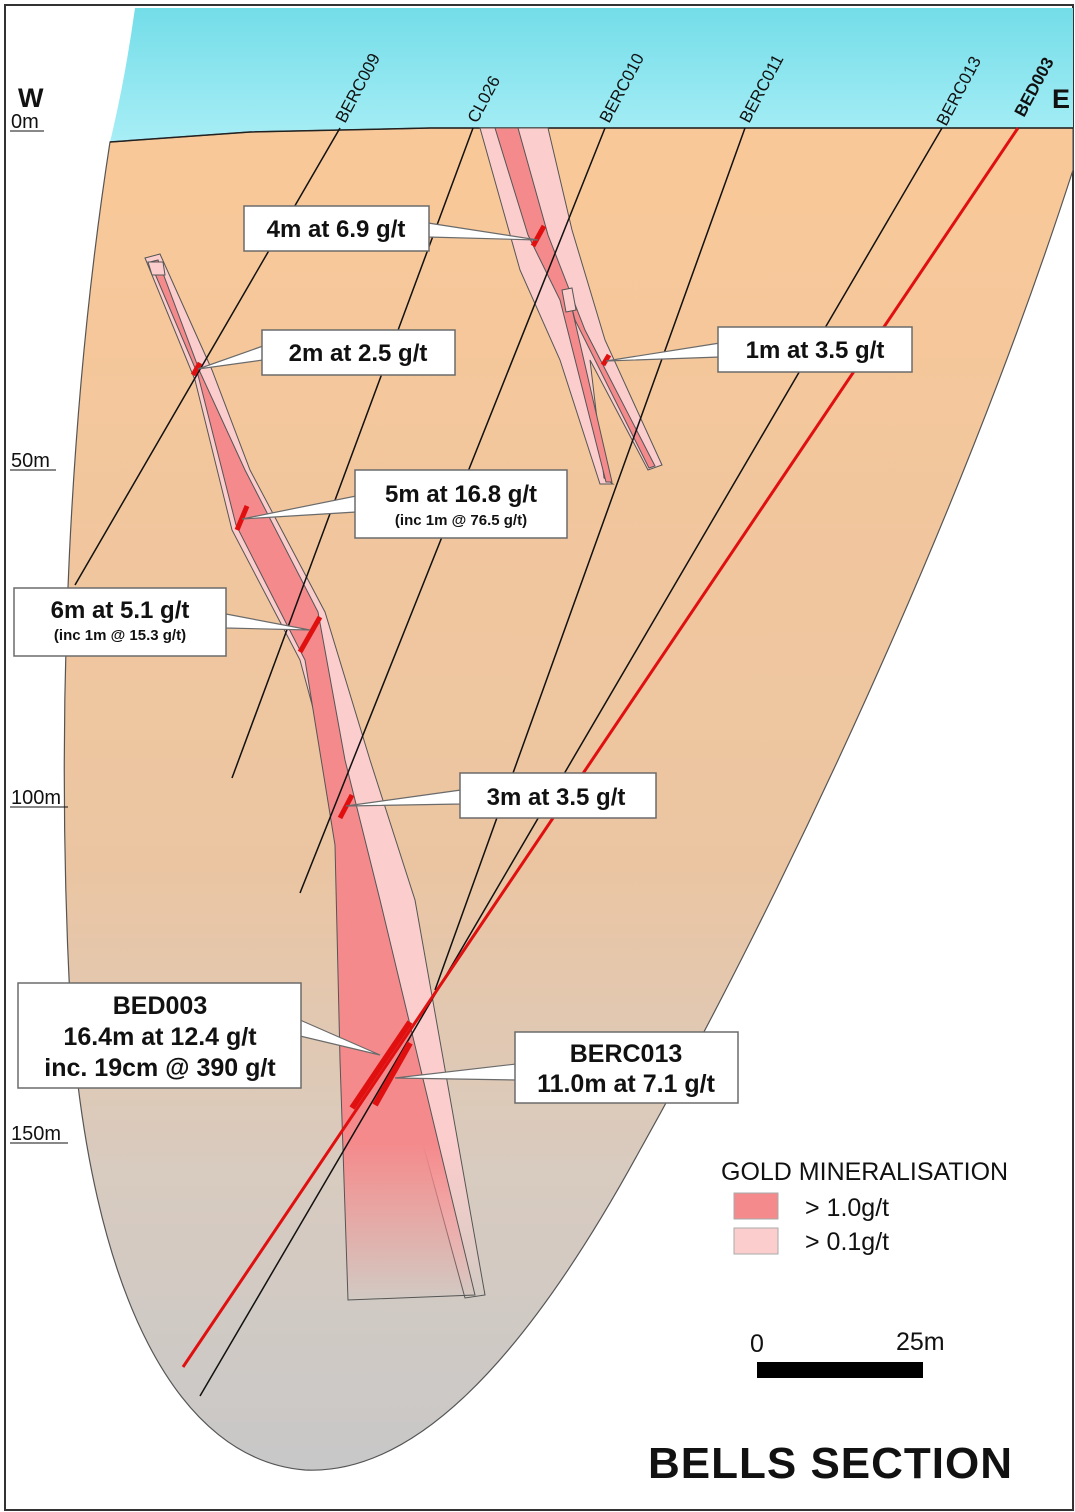 The width and height of the screenshot is (1075, 1512). I want to click on intercept-mark-3m, so click(346, 806).